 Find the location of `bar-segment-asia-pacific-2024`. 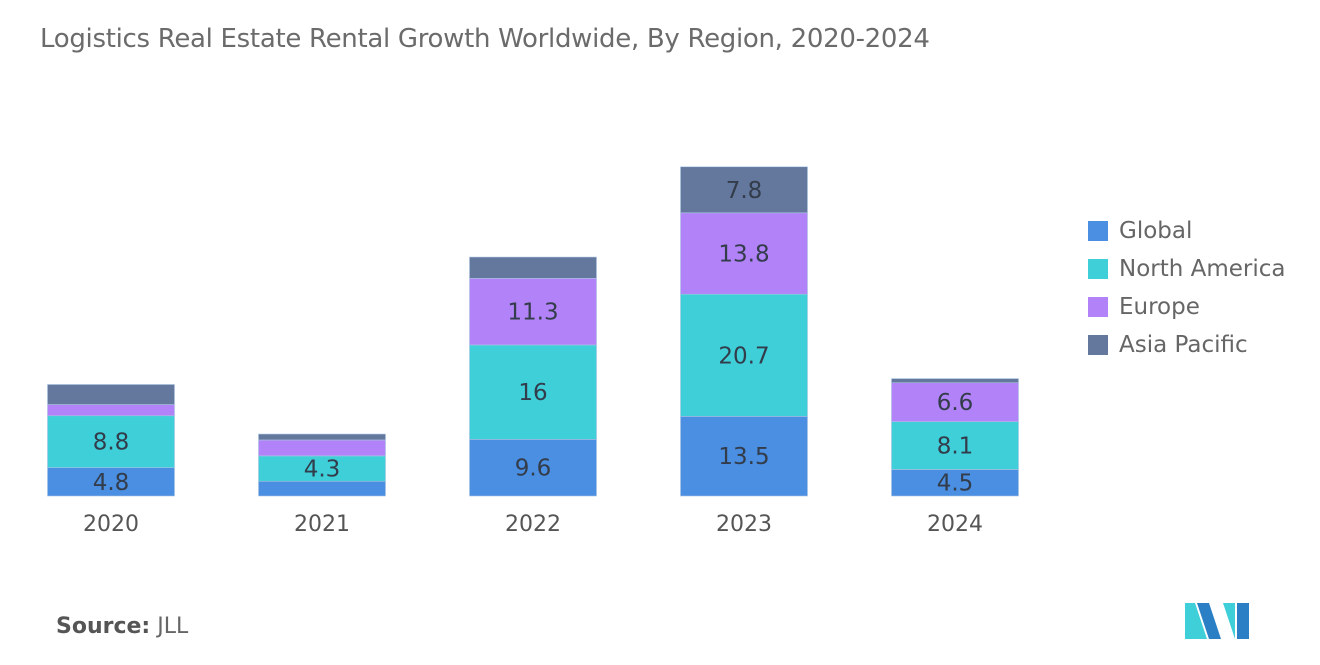

bar-segment-asia-pacific-2024 is located at coordinates (955, 381).